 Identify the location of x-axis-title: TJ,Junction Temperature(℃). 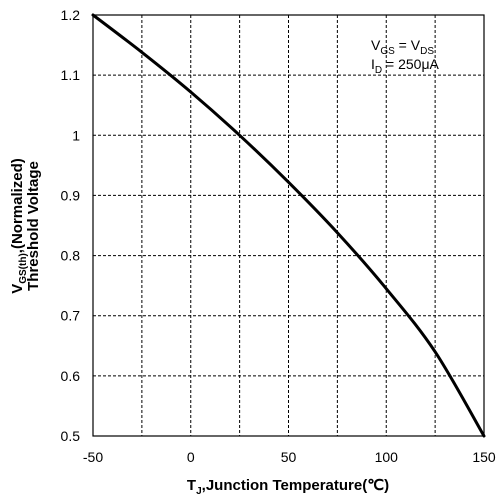
(288, 487).